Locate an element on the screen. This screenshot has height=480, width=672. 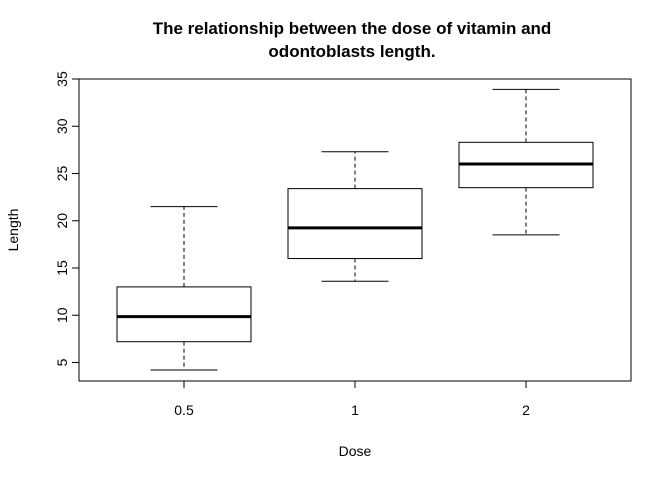
x-axis-label: Dose is located at coordinates (355, 451).